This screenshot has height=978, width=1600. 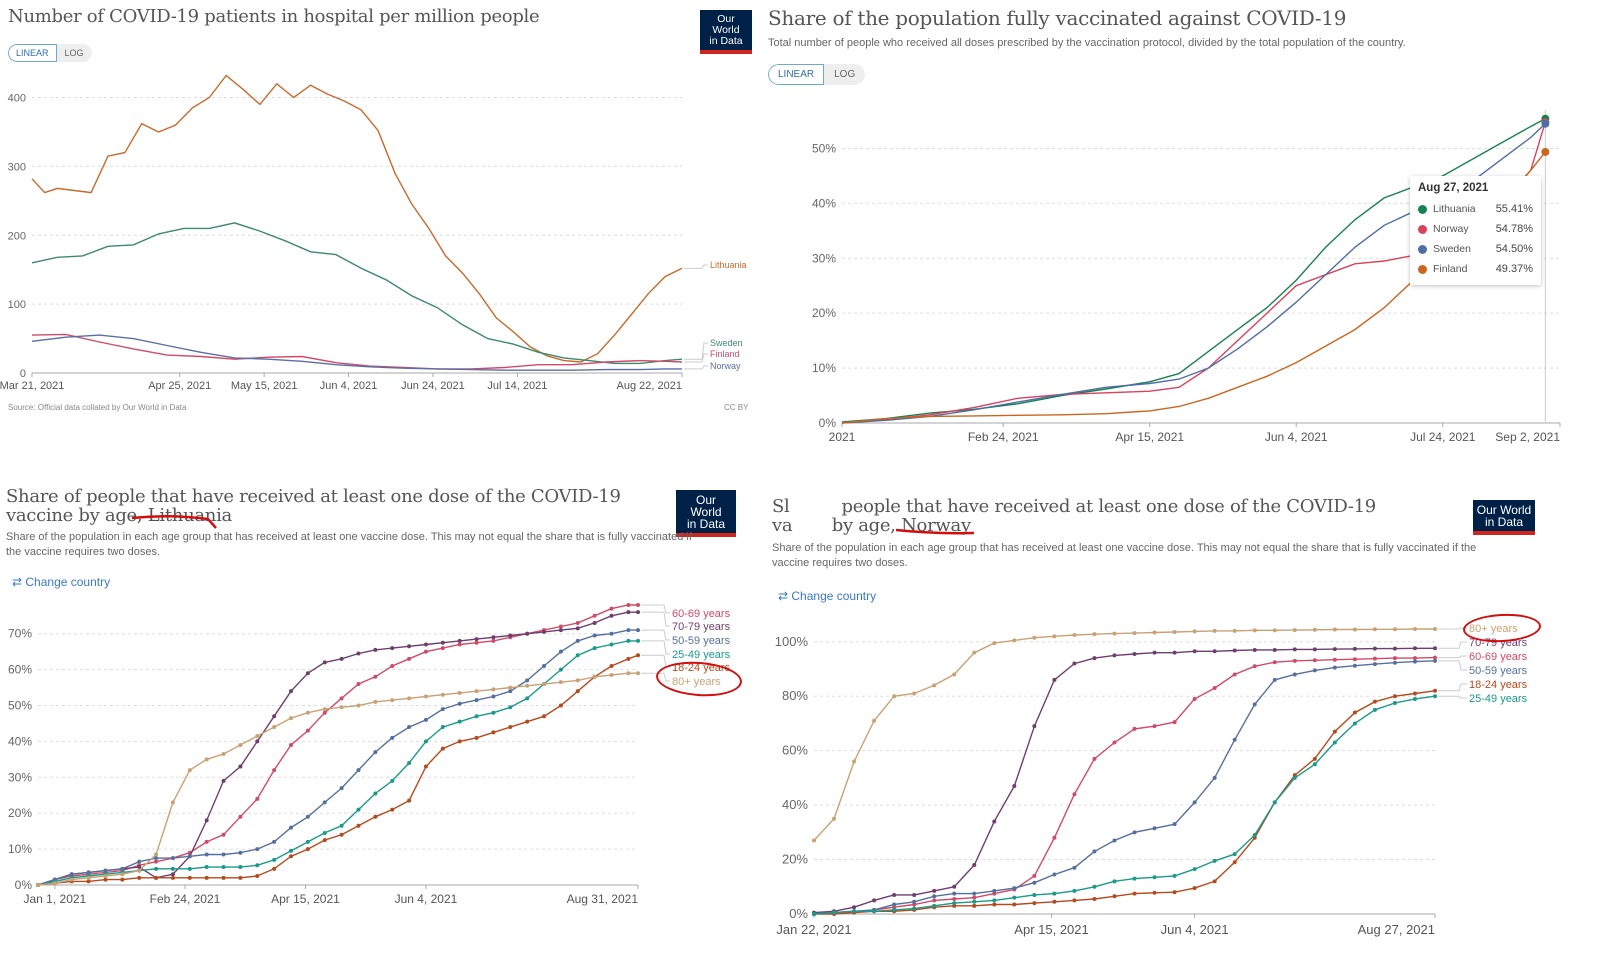 I want to click on legend-label: 60-69 years, so click(x=1498, y=657).